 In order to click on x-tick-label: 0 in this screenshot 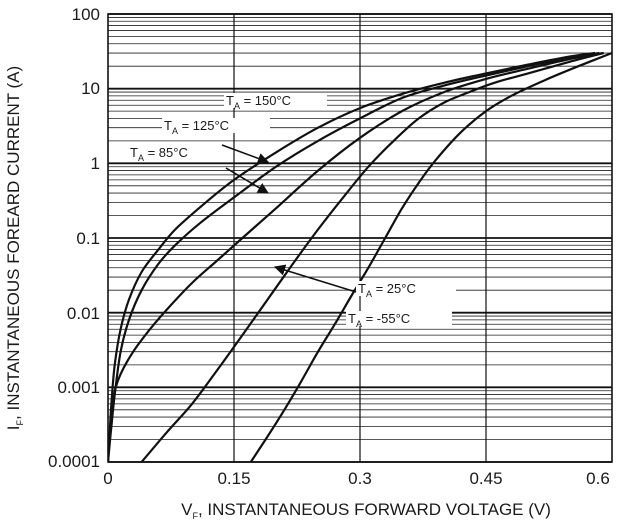, I will do `click(107, 478)`.